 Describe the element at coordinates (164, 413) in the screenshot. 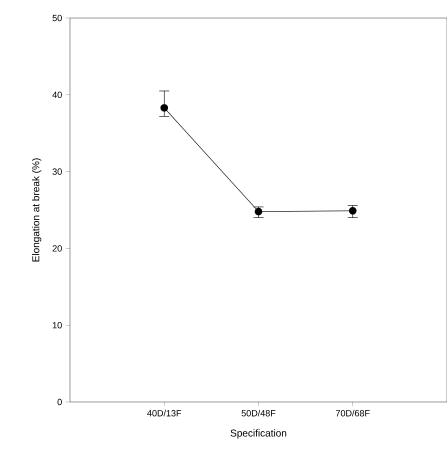

I see `x-tick-label: 40D/13F` at that location.